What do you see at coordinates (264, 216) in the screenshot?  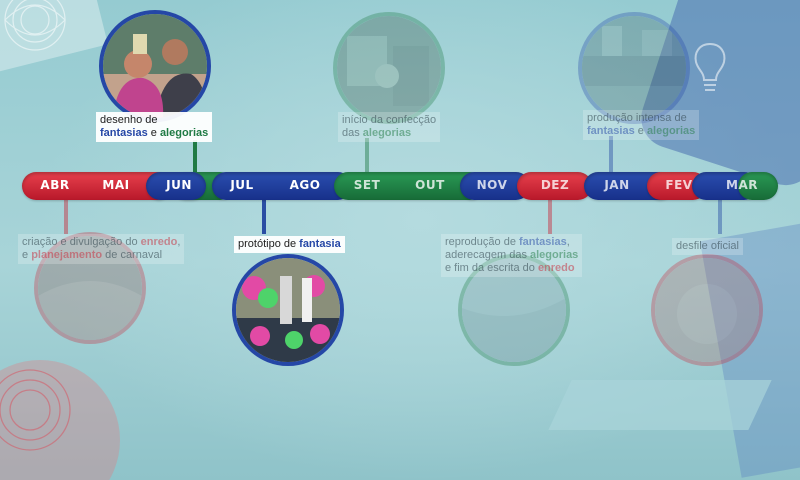 I see `connector-prototipo` at bounding box center [264, 216].